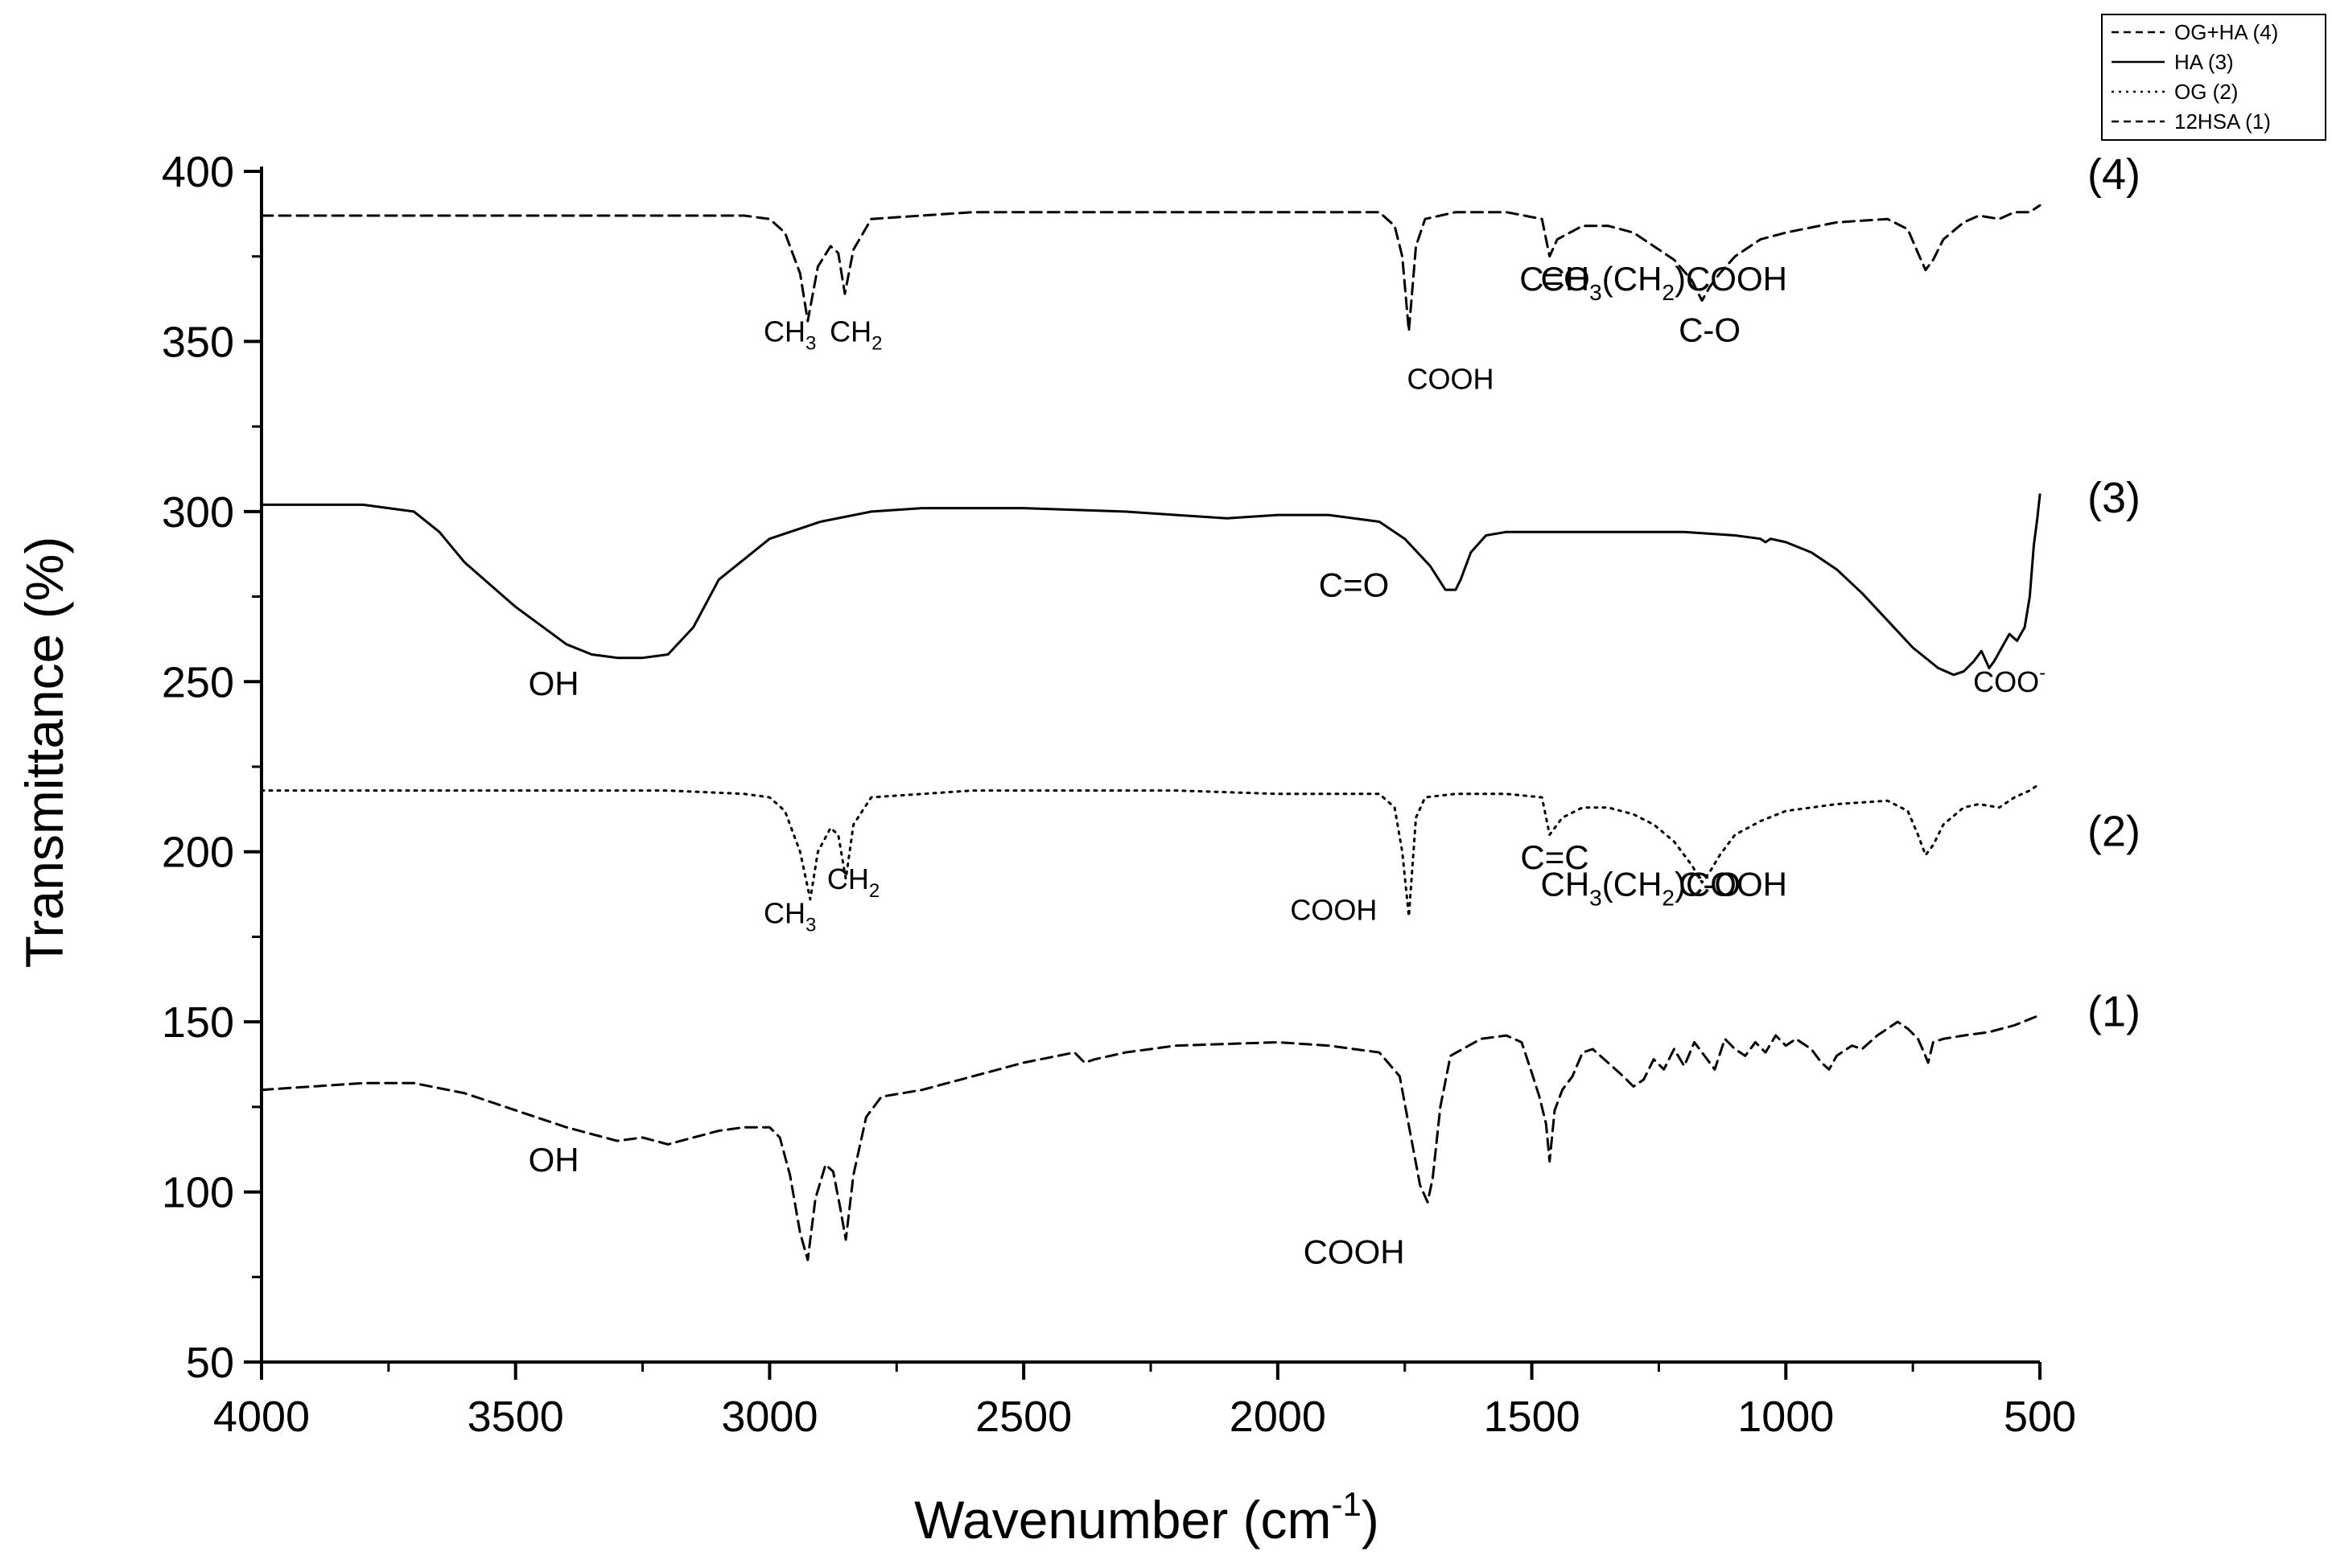 This screenshot has width=2332, height=1568. Describe the element at coordinates (2222, 121) in the screenshot. I see `legend-label: 12HSA (1)` at that location.